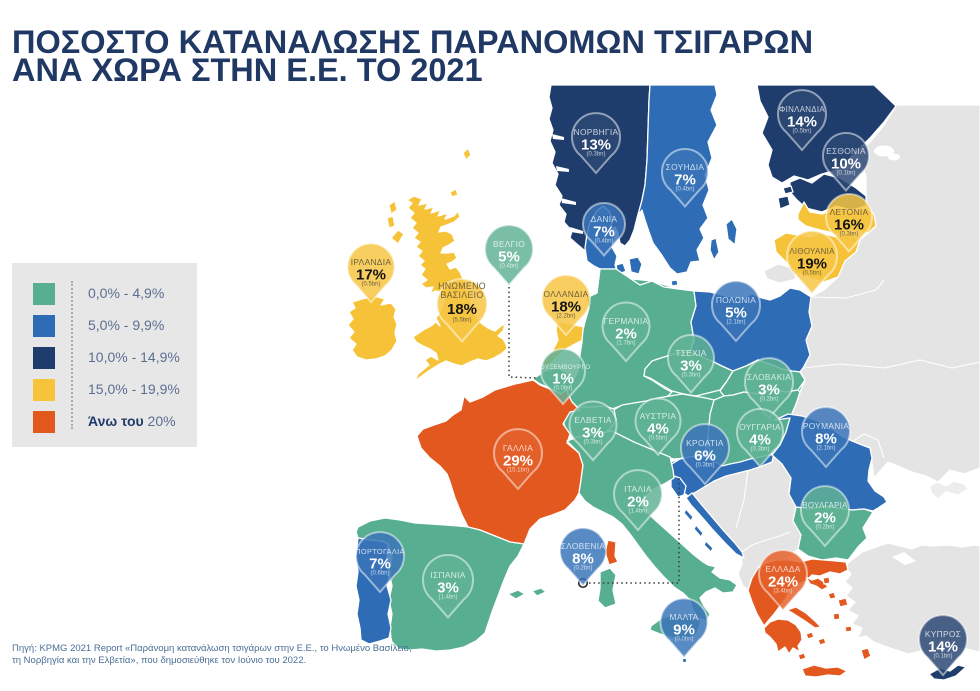 Image resolution: width=980 pixels, height=691 pixels. I want to click on svg-text: (5.5bn), so click(461, 321).